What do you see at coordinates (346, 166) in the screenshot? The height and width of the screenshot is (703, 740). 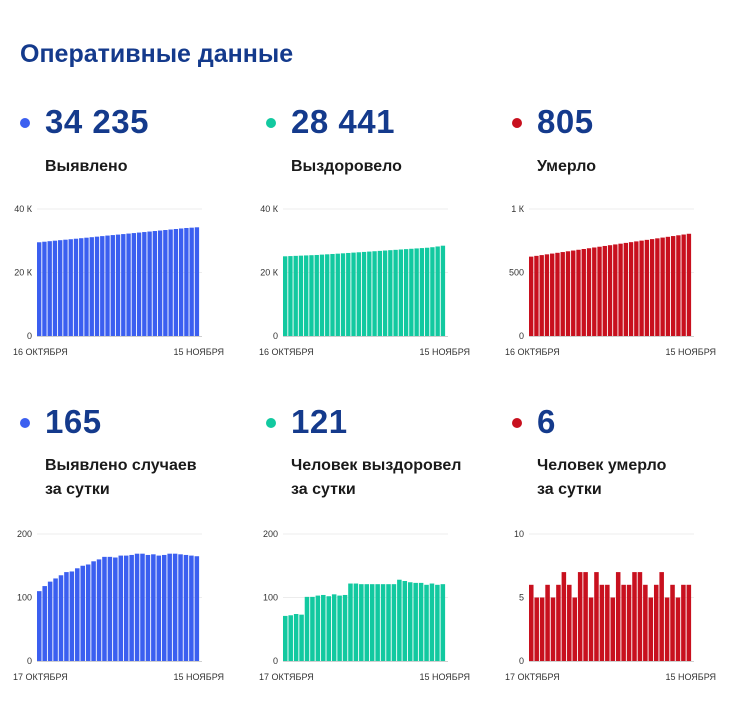 I see `stat-label-line: Выздоровело` at bounding box center [346, 166].